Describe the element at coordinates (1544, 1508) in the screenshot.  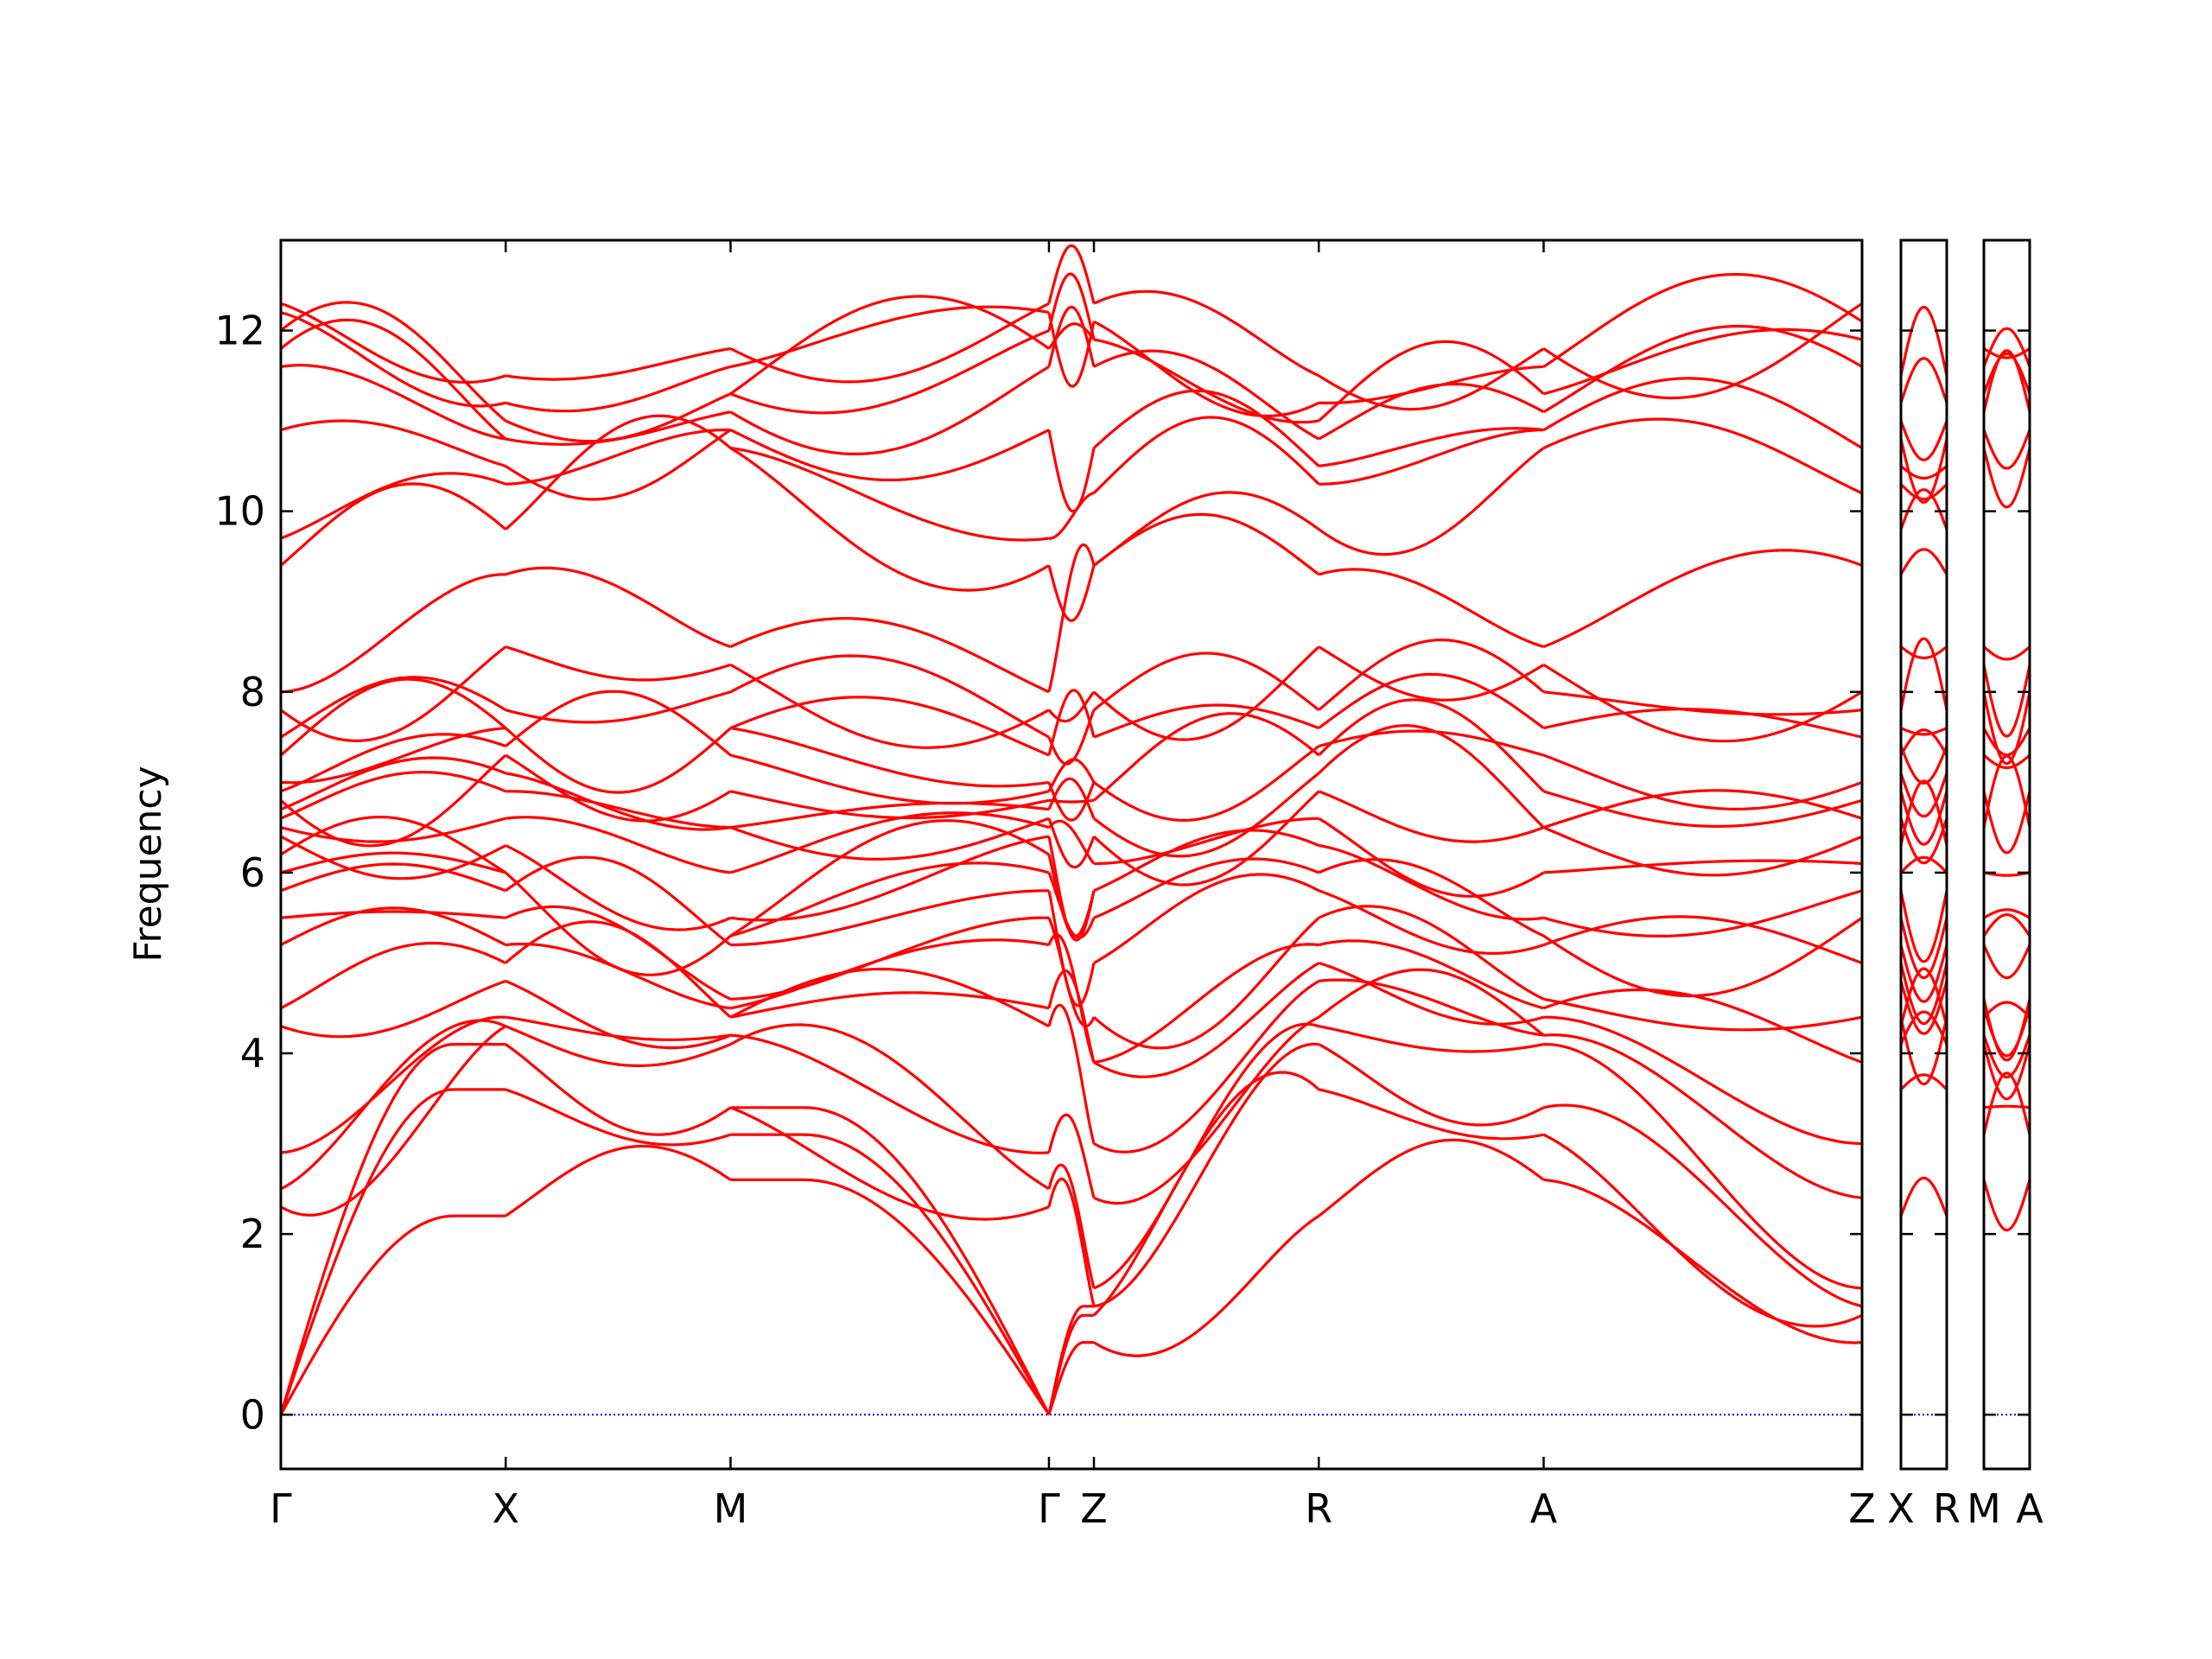
I see `x-tick-label: A` at that location.